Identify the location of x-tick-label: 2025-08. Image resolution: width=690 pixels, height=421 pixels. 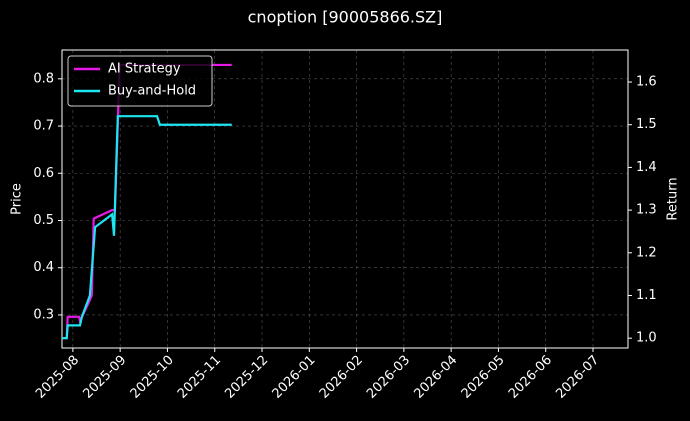
(57, 377).